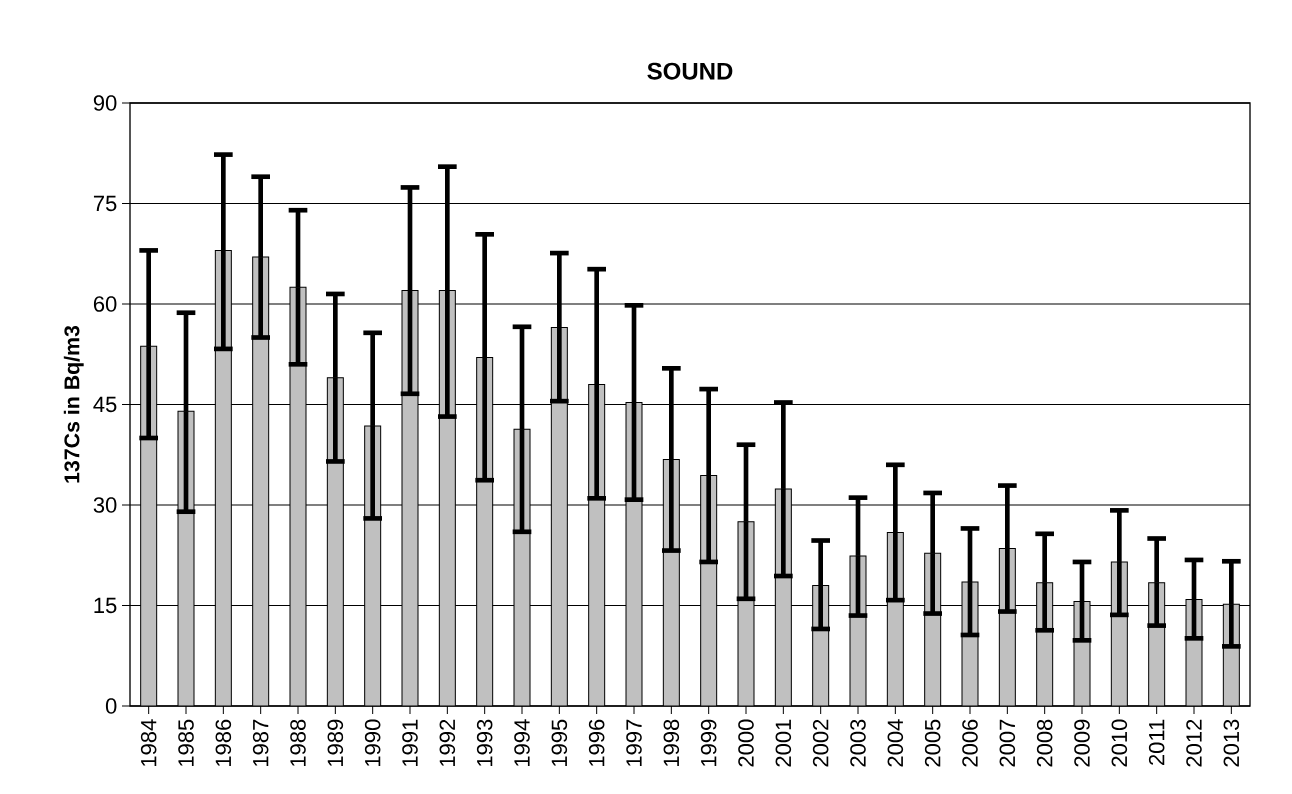 This screenshot has height=794, width=1292. Describe the element at coordinates (596, 742) in the screenshot. I see `x-tick-label: 1996` at that location.